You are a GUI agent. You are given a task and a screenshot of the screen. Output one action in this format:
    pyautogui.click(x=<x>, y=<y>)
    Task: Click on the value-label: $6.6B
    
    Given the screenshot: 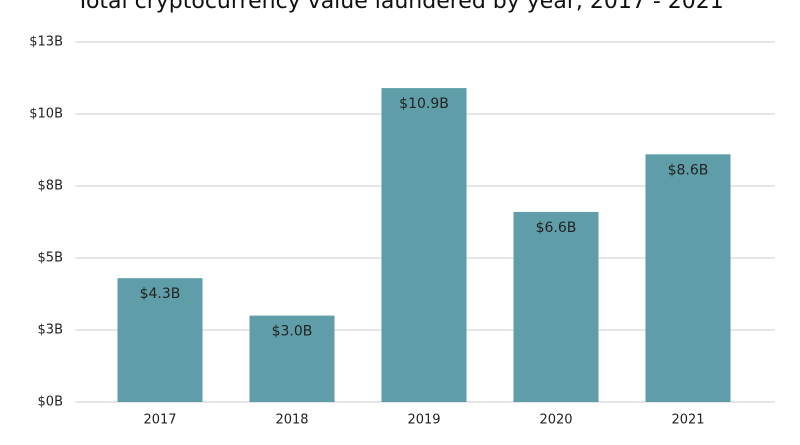 What is the action you would take?
    pyautogui.click(x=556, y=228)
    